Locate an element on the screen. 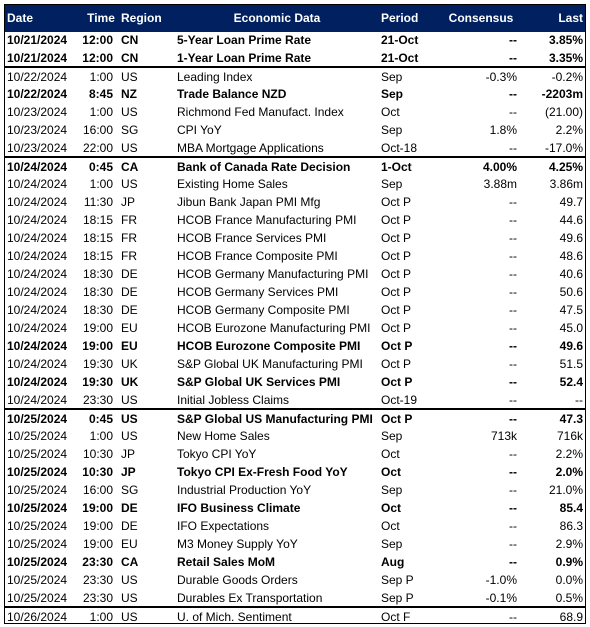 The width and height of the screenshot is (590, 627). cell-consensus: -0.1% is located at coordinates (501, 598).